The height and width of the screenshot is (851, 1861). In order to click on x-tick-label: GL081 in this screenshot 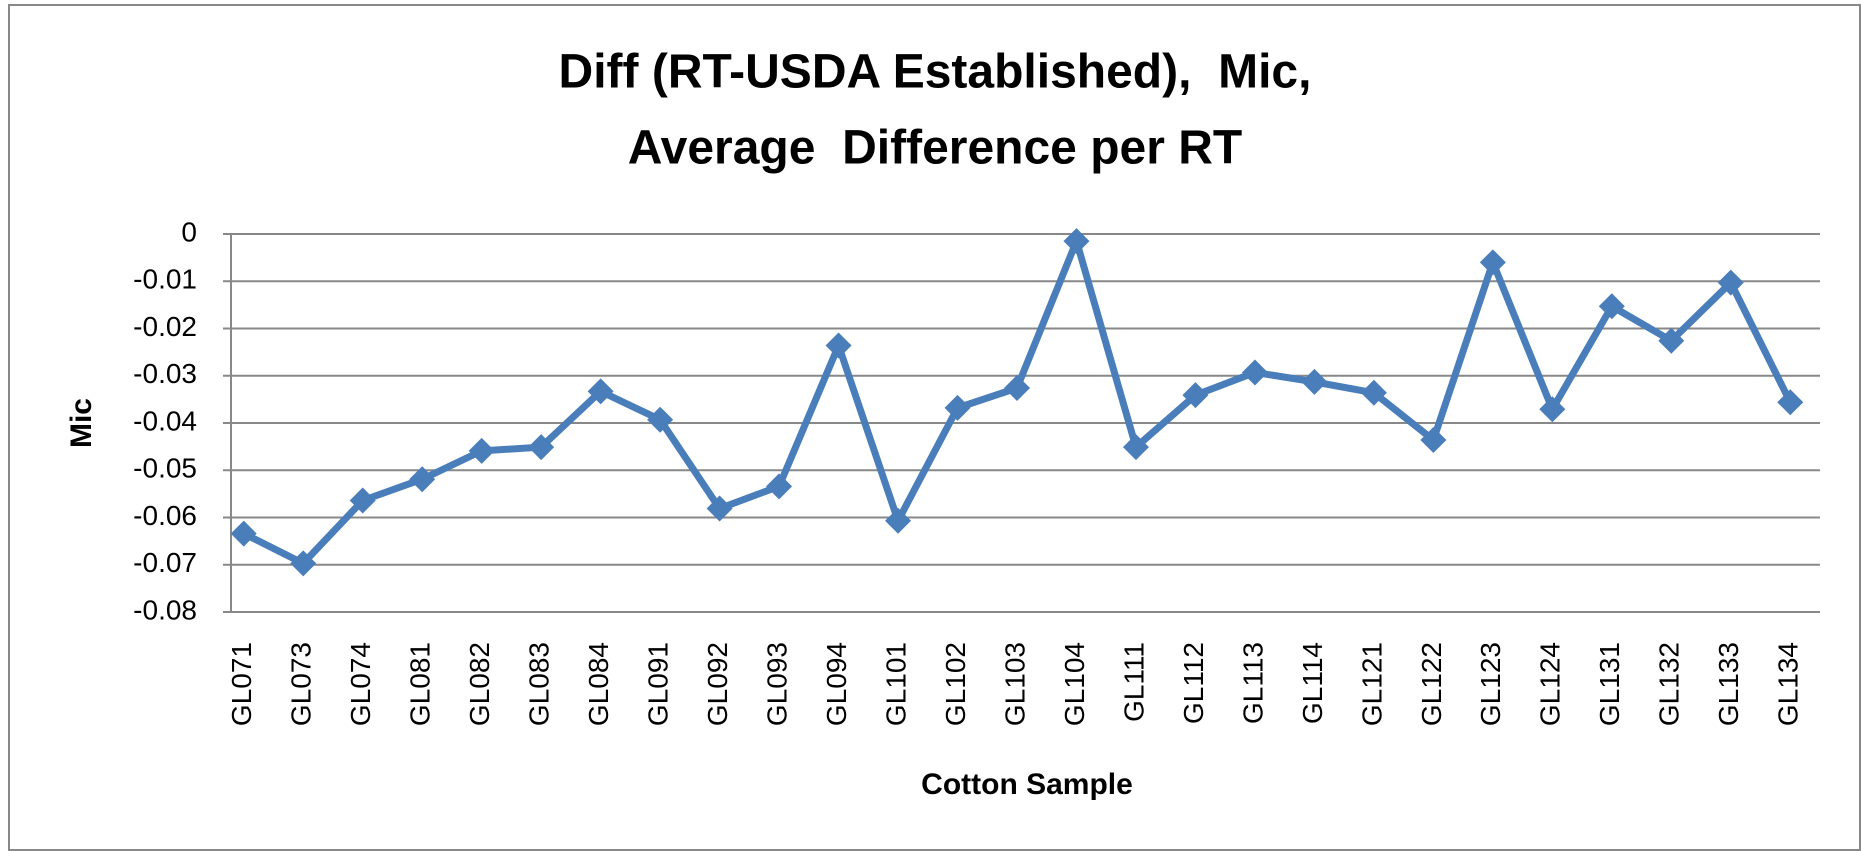, I will do `click(420, 684)`.